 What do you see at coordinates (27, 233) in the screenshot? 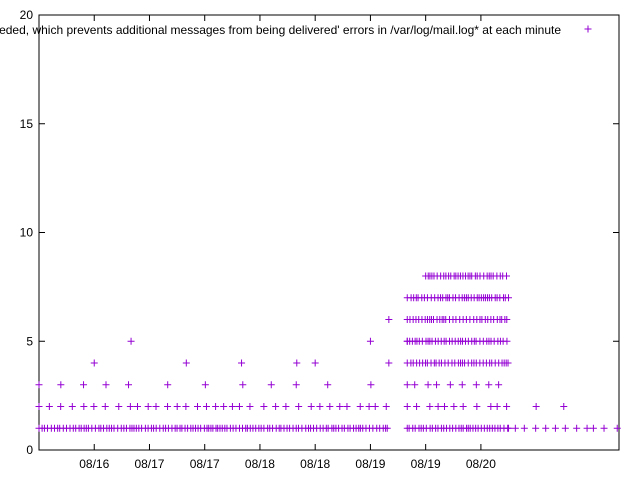
I see `y-tick-label: 10` at bounding box center [27, 233].